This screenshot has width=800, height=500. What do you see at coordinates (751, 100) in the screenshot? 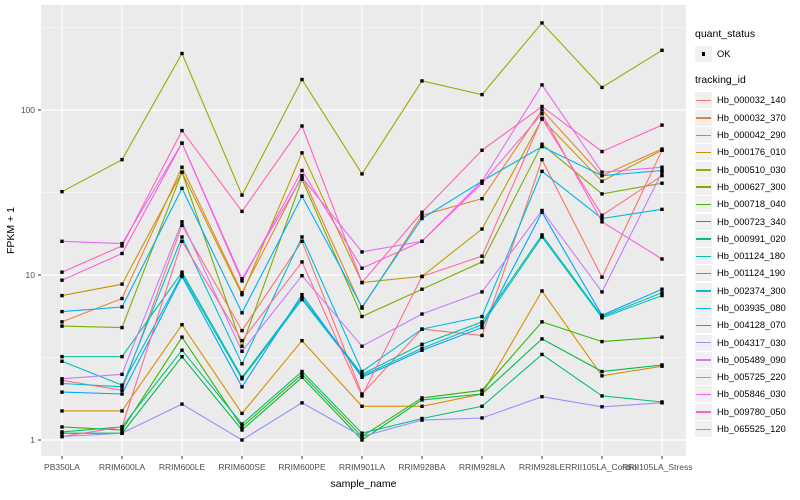
I see `legend-entry-label: Hb_000032_140` at bounding box center [751, 100].